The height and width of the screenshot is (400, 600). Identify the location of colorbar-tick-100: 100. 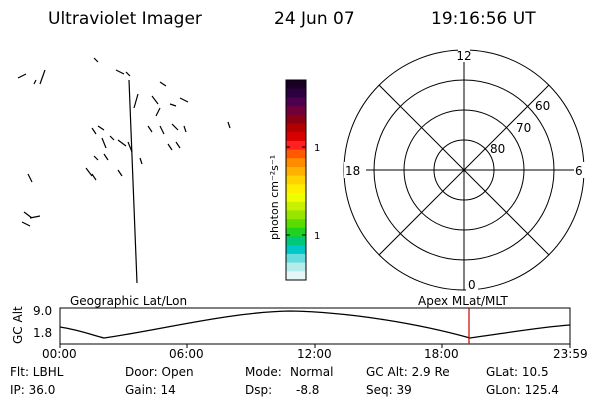
(317, 148).